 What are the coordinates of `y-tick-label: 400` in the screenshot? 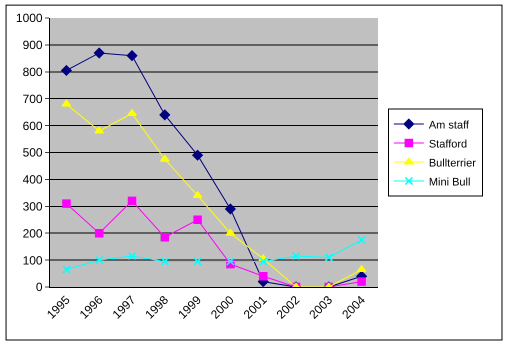 It's located at (32, 179).